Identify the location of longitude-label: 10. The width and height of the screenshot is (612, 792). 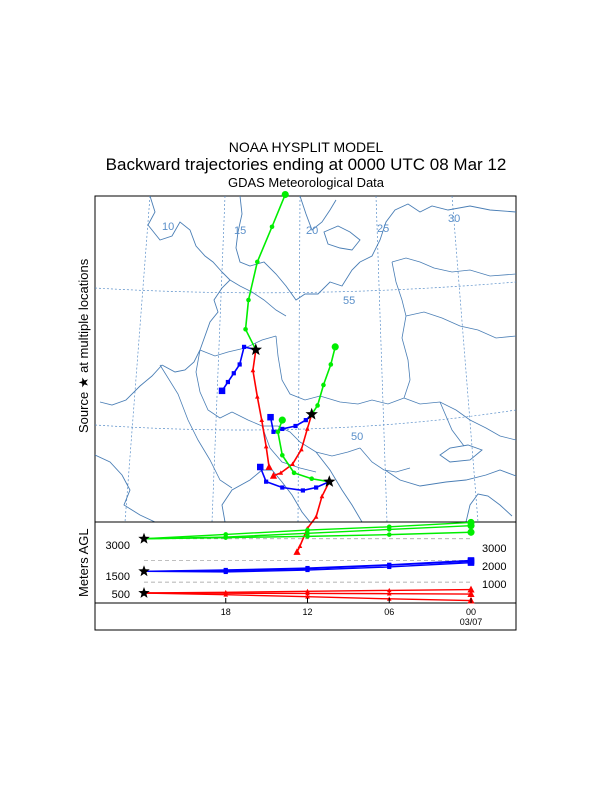
(168, 227).